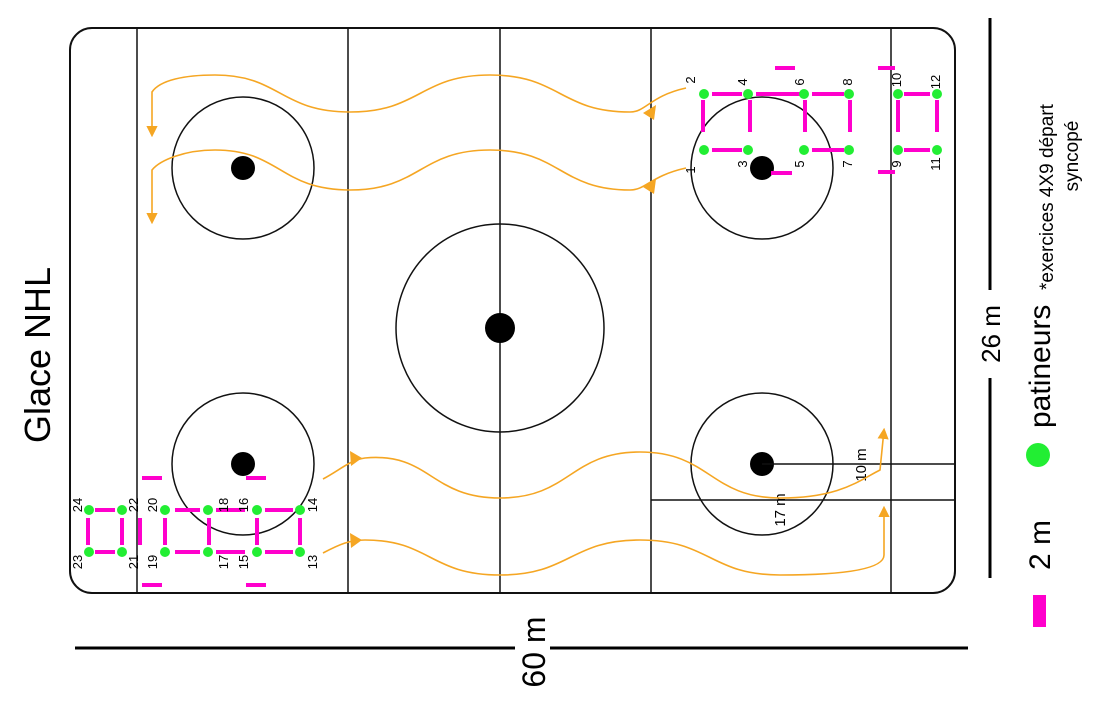 The width and height of the screenshot is (1093, 705). I want to click on note-line2: syncopé, so click(1072, 156).